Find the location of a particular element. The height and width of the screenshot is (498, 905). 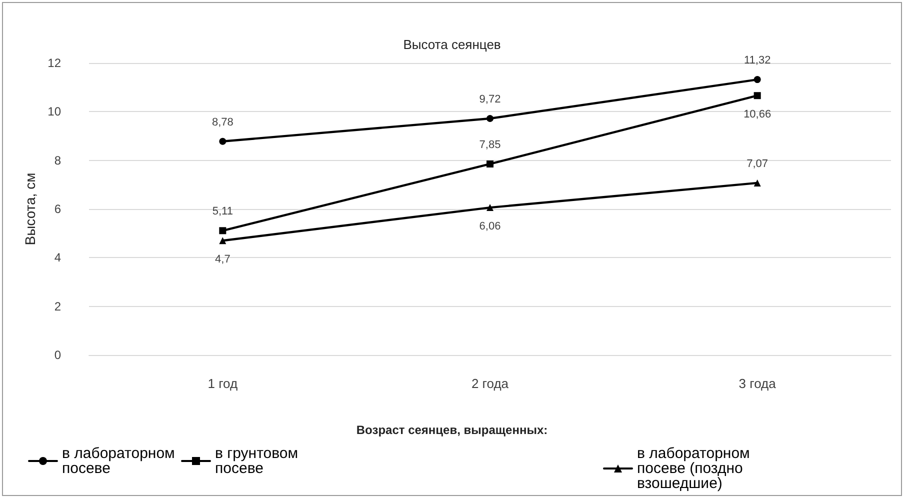

y-tick-label: 2 is located at coordinates (58, 306).